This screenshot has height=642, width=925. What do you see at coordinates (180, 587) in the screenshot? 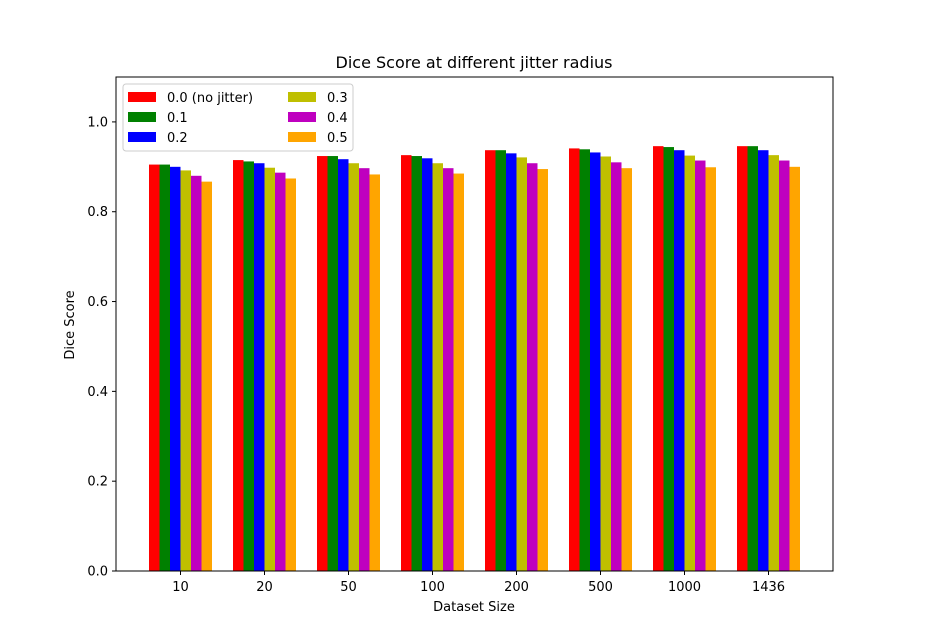
I see `x-tick-label: 10` at bounding box center [180, 587].